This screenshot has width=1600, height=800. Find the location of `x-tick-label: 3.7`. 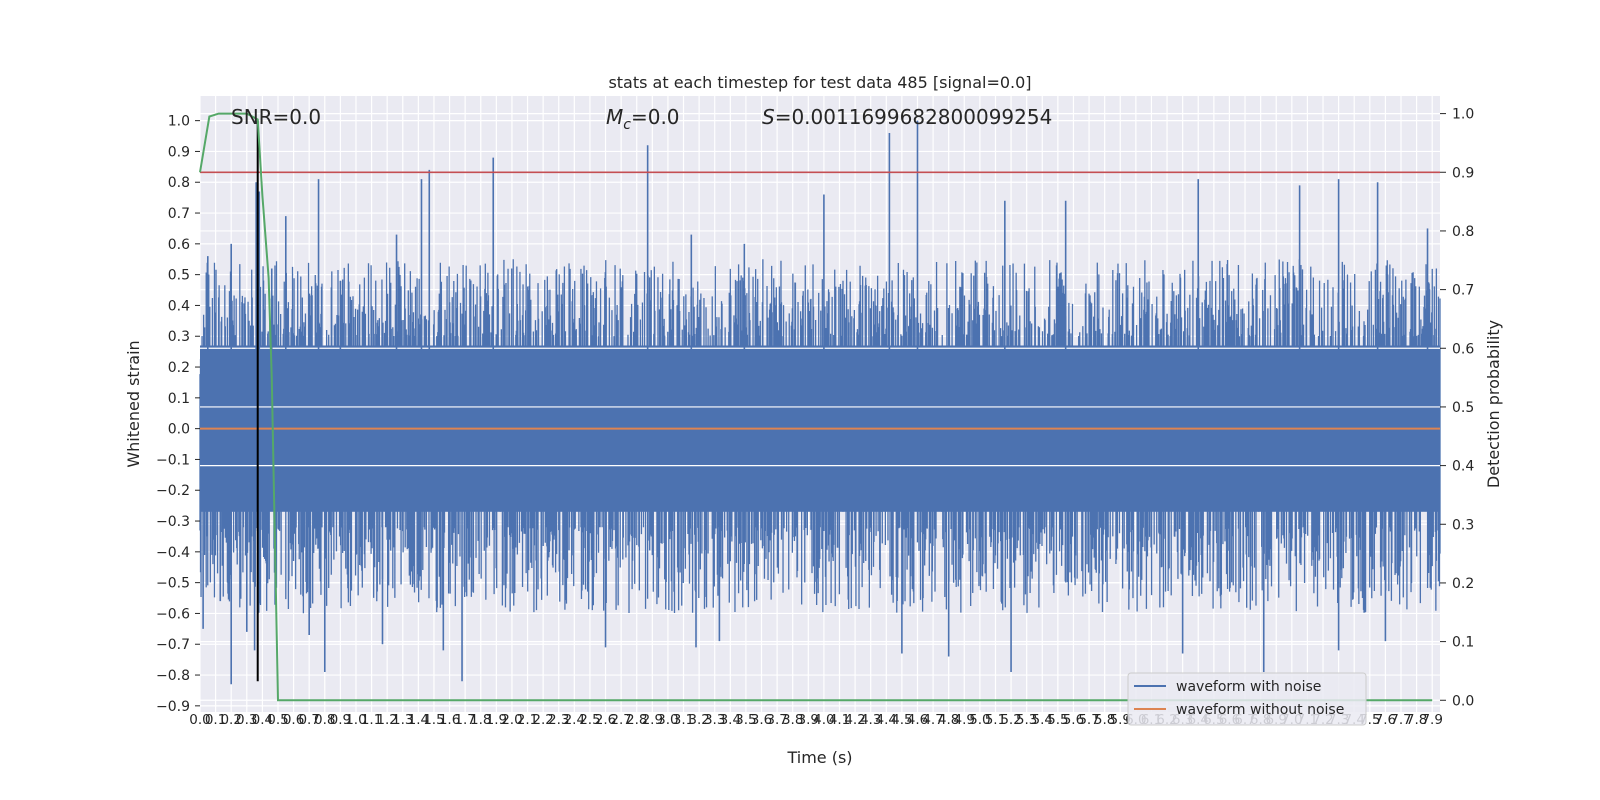

x-tick-label: 3.7 is located at coordinates (776, 720).